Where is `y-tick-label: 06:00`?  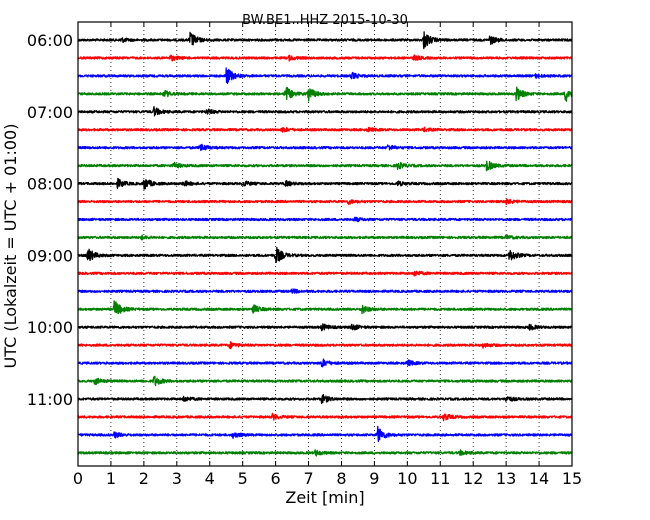 y-tick-label: 06:00 is located at coordinates (50, 40).